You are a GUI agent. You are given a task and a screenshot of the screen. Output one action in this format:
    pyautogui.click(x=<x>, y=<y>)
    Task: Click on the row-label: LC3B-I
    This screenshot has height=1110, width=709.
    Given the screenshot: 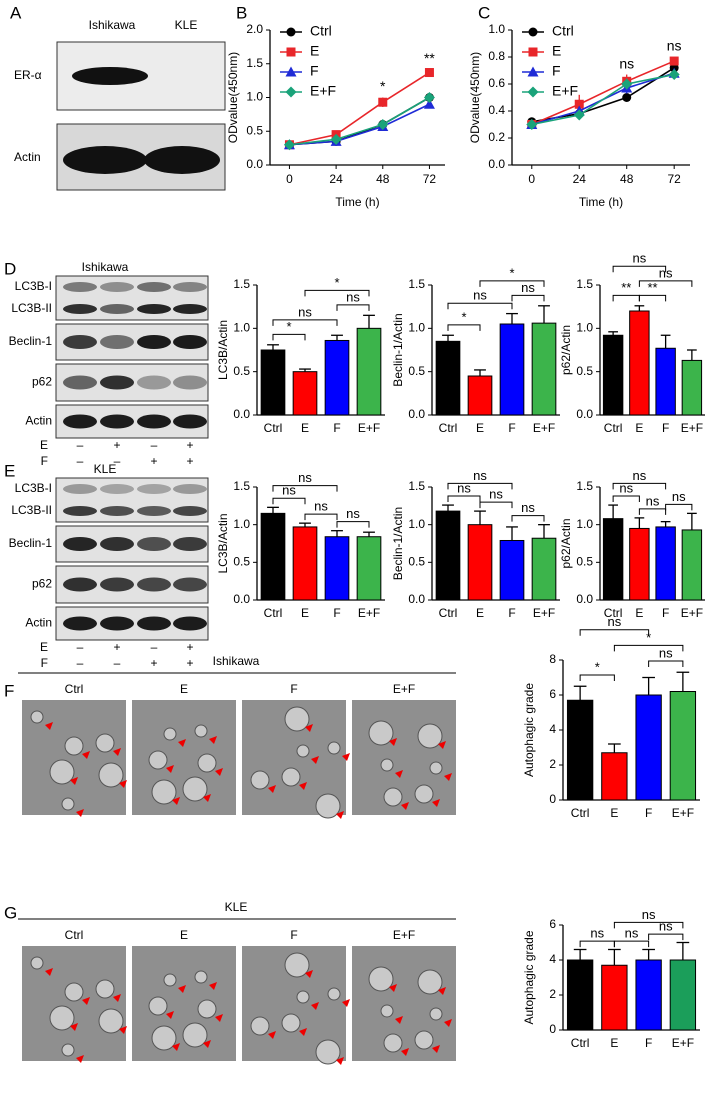 What is the action you would take?
    pyautogui.click(x=33, y=488)
    